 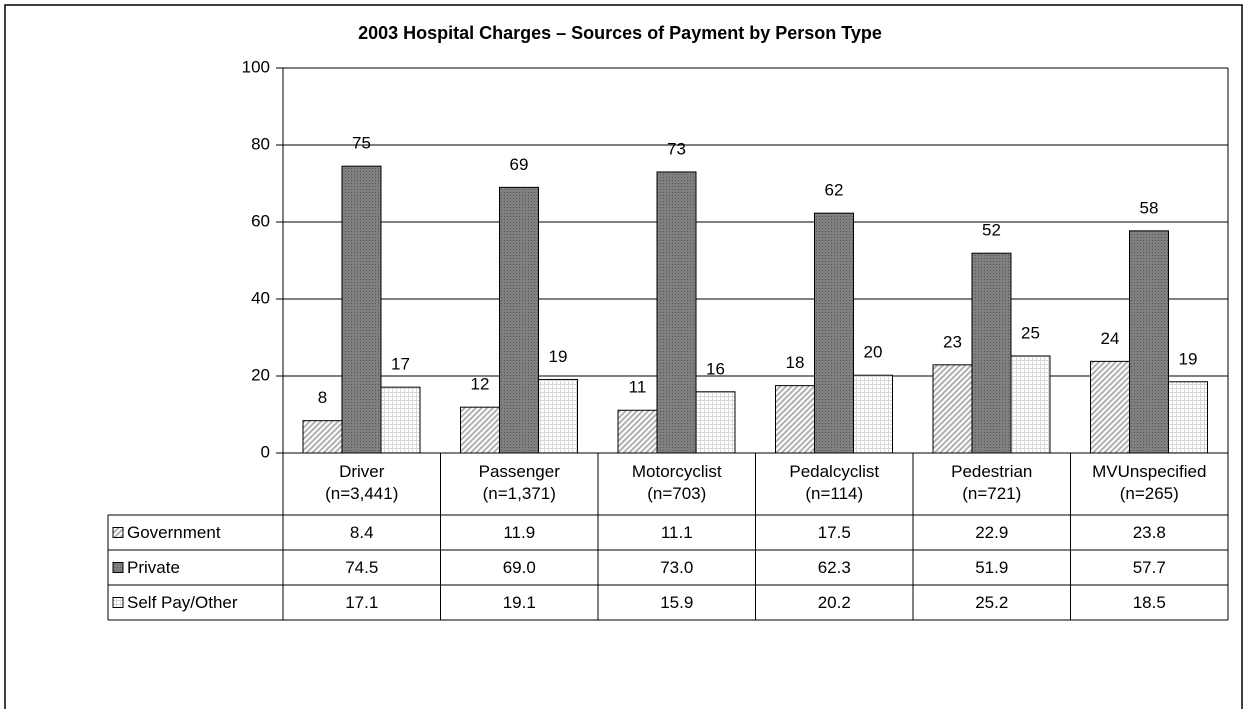 I want to click on table-cell: 25.2, so click(x=991, y=602).